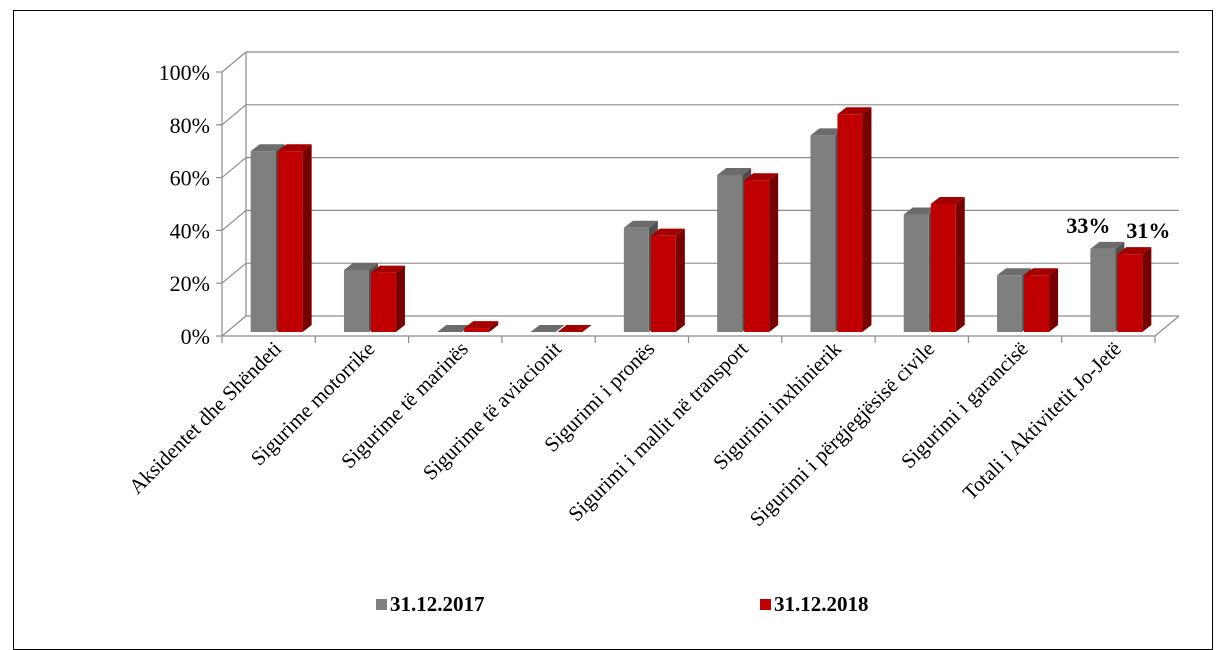  I want to click on legend-item-2018: 31.12.2018, so click(814, 604).